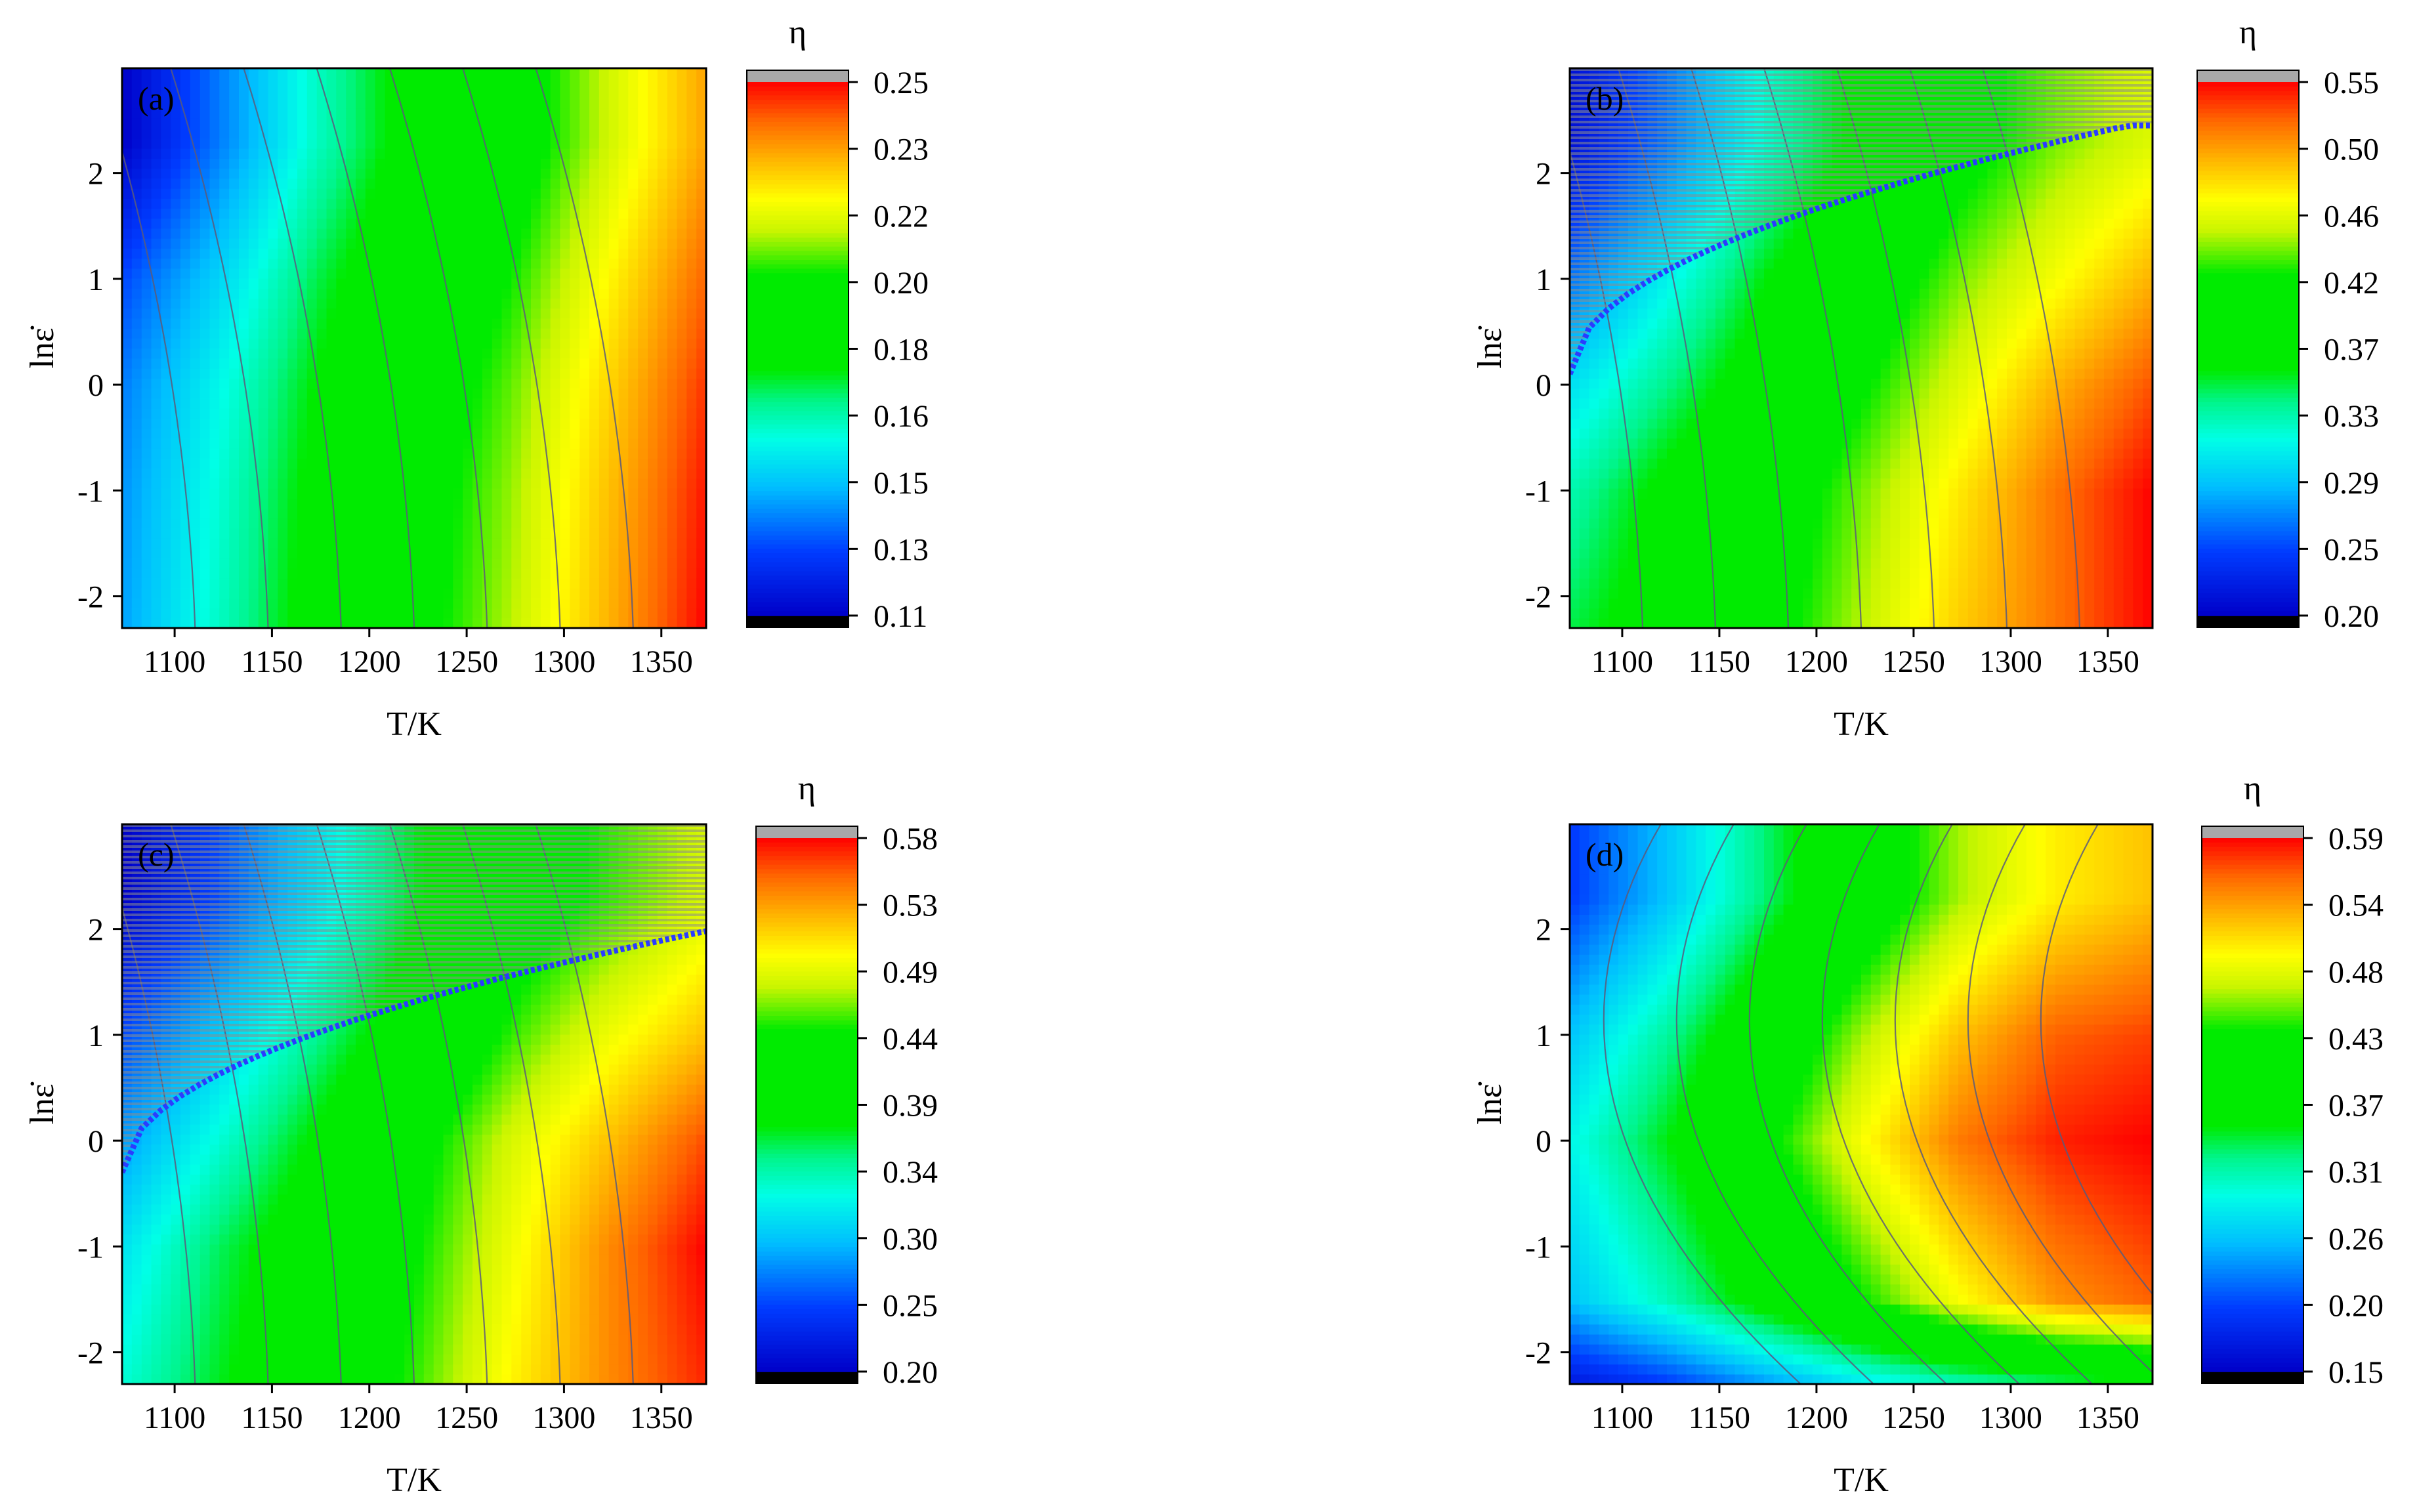  Describe the element at coordinates (96, 385) in the screenshot. I see `y-tick-label: 0` at that location.